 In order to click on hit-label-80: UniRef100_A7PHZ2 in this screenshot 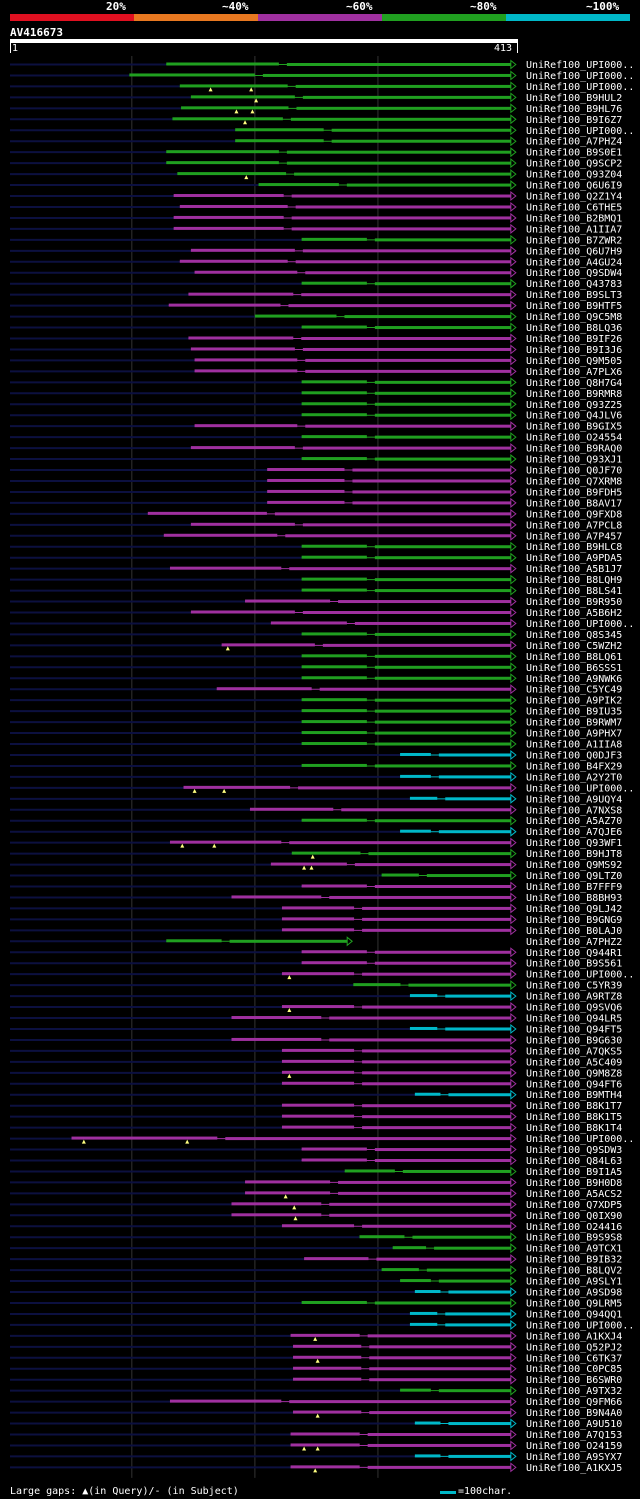, I will do `click(574, 942)`.